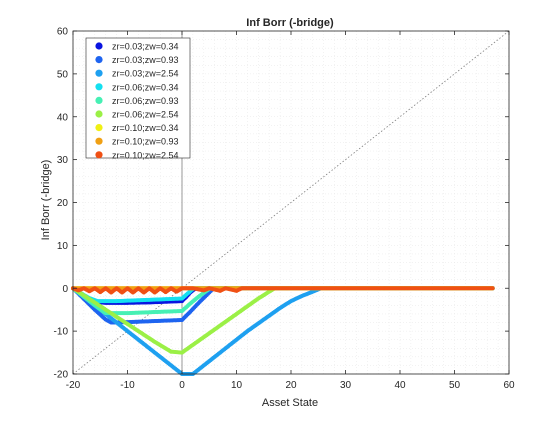  Describe the element at coordinates (145, 74) in the screenshot. I see `legend-label: zr=0.03;zw=2.54` at that location.